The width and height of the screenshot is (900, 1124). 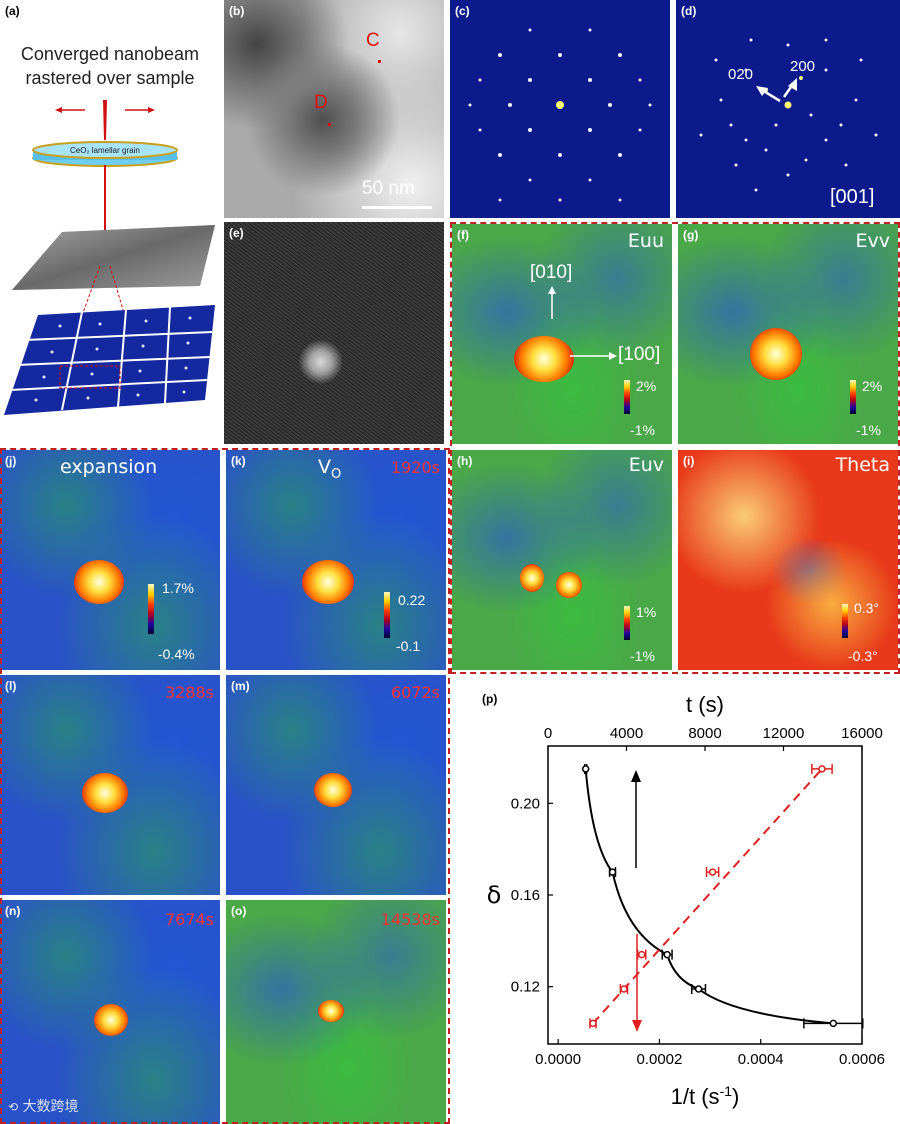 I want to click on map-title-main: V, so click(x=324, y=467).